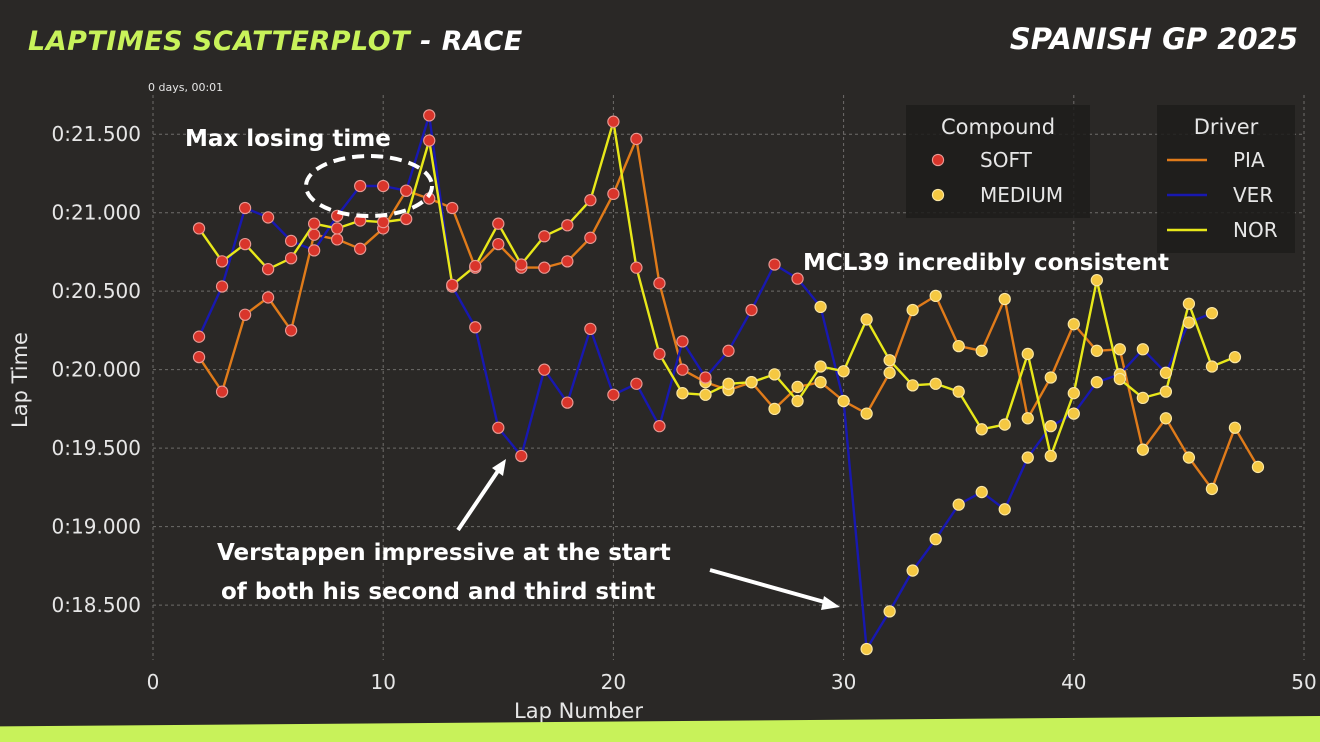 This screenshot has width=1320, height=742. I want to click on legend-label: NOR, so click(1255, 230).